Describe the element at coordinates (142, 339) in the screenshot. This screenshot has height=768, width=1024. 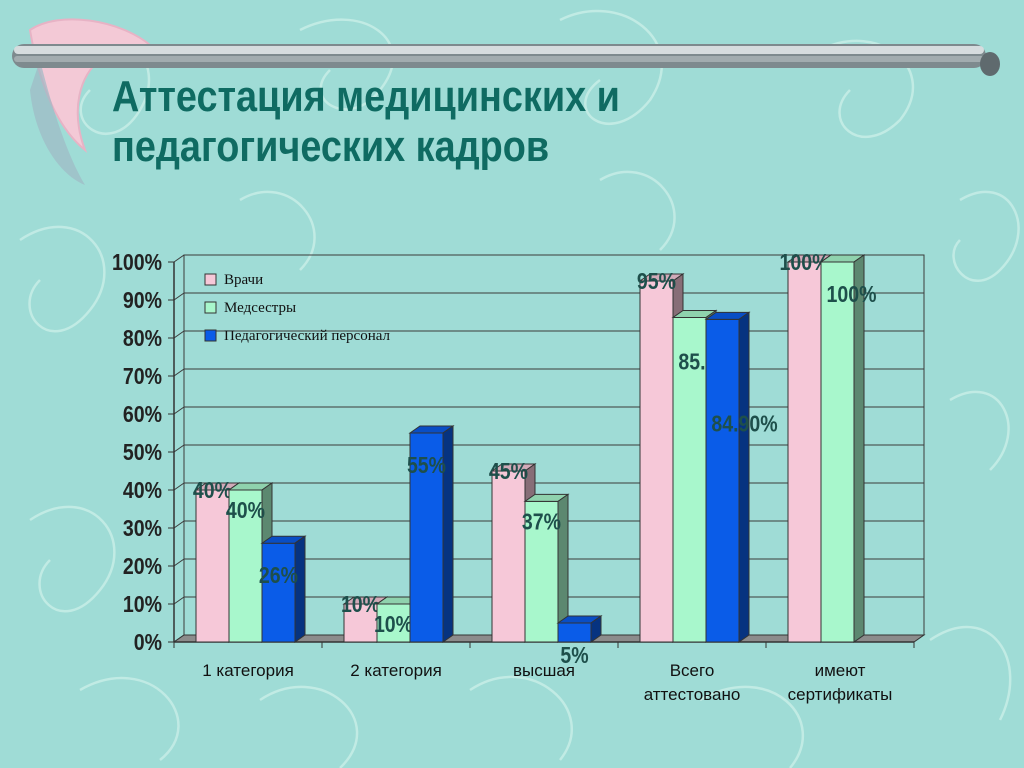
I see `y-tick-label: 80%` at that location.